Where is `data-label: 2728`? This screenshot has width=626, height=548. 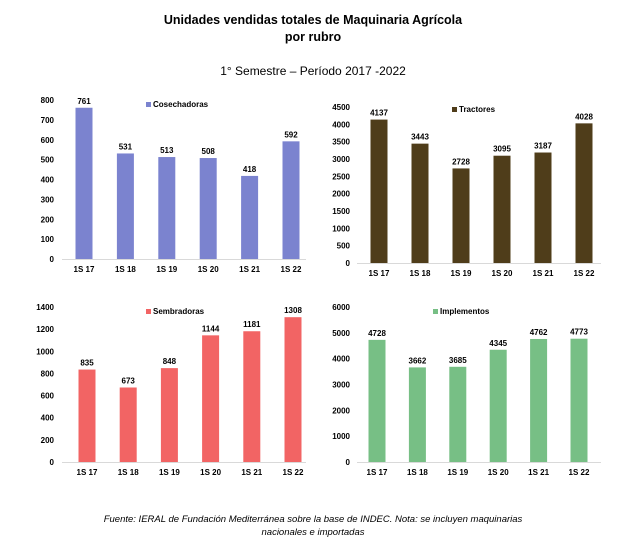
data-label: 2728 is located at coordinates (461, 161).